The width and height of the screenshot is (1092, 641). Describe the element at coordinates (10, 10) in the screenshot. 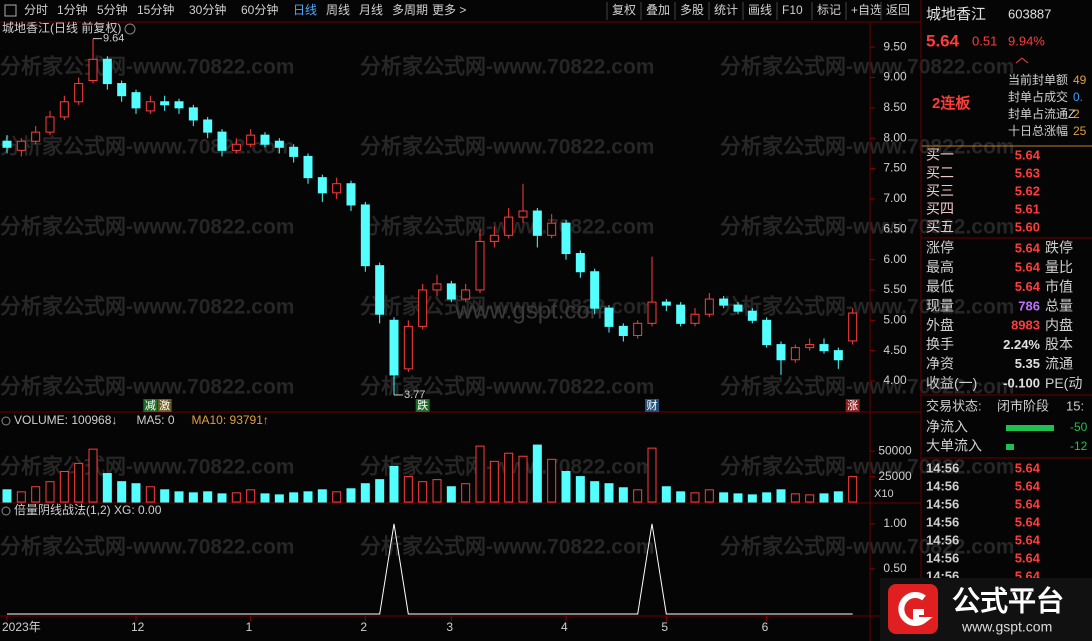

I see `toolbar-icon` at that location.